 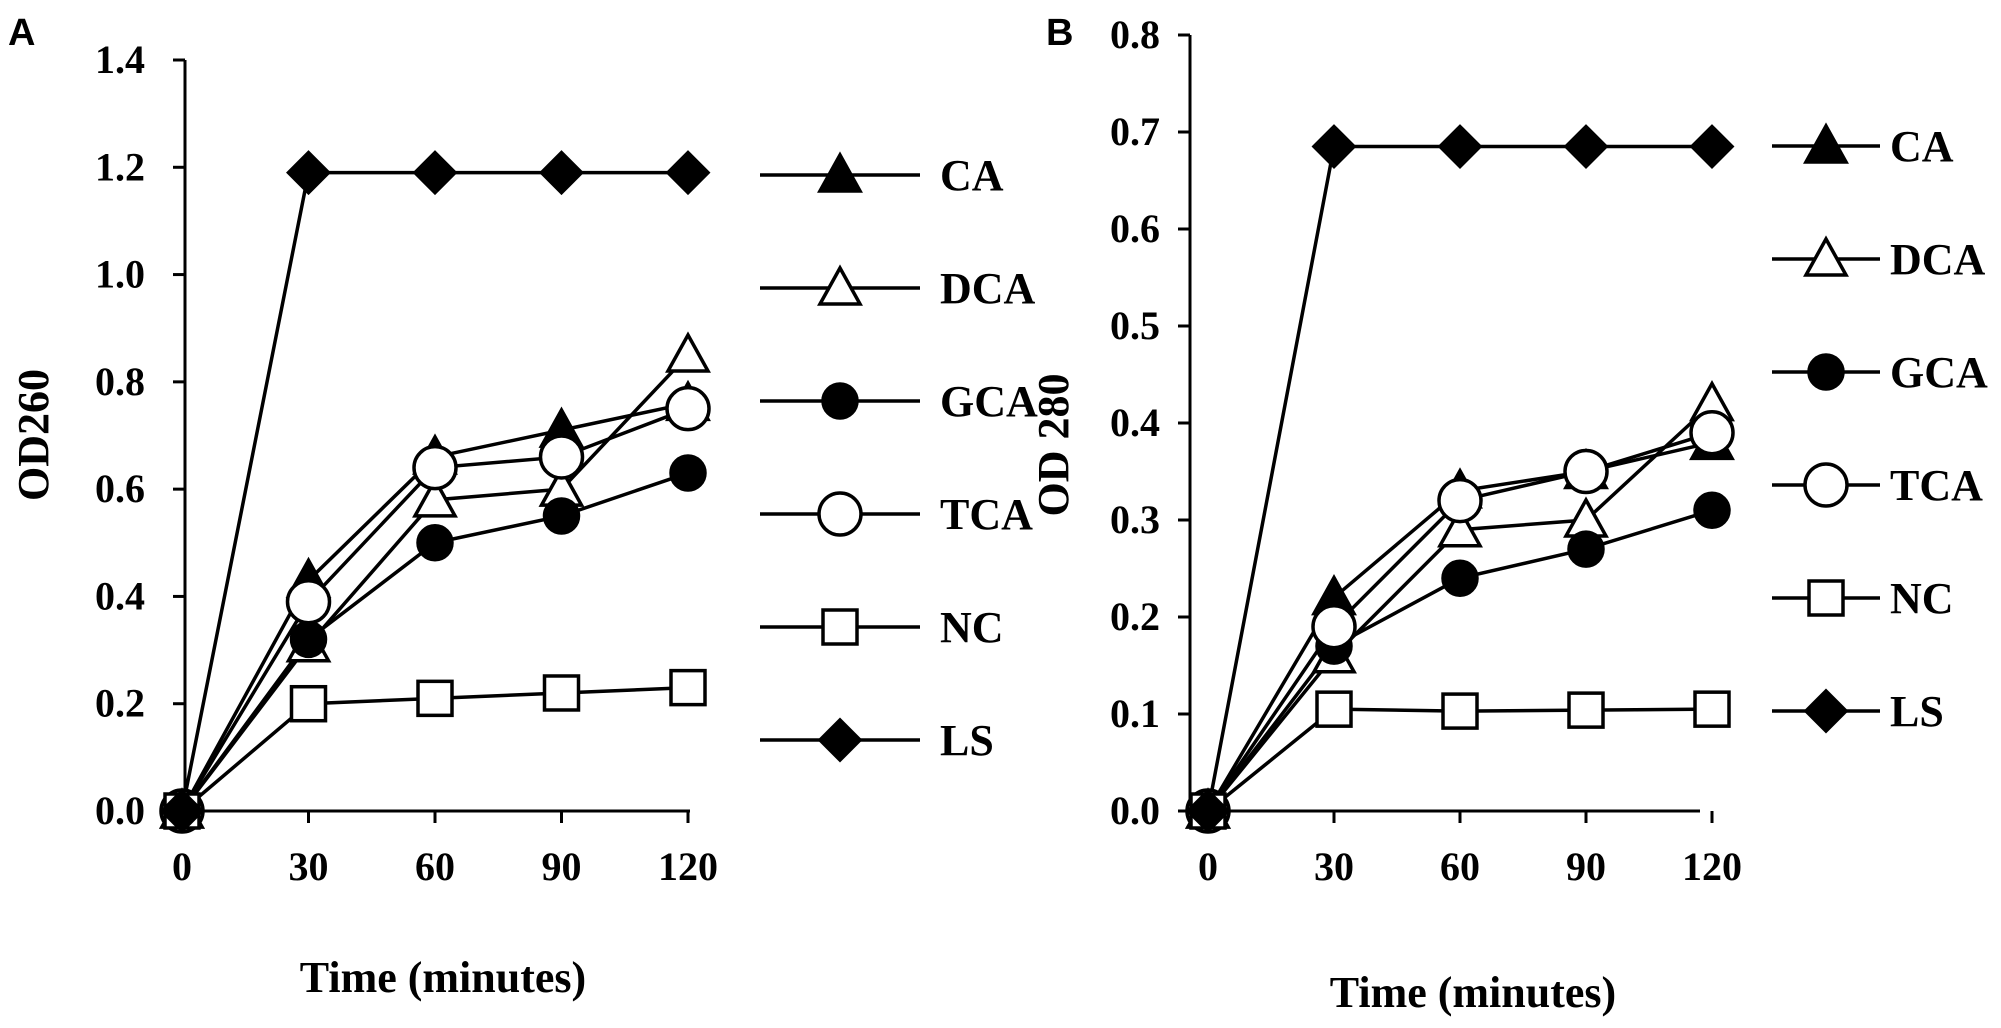 What do you see at coordinates (1135, 131) in the screenshot?
I see `y-tick-label: 0.7` at bounding box center [1135, 131].